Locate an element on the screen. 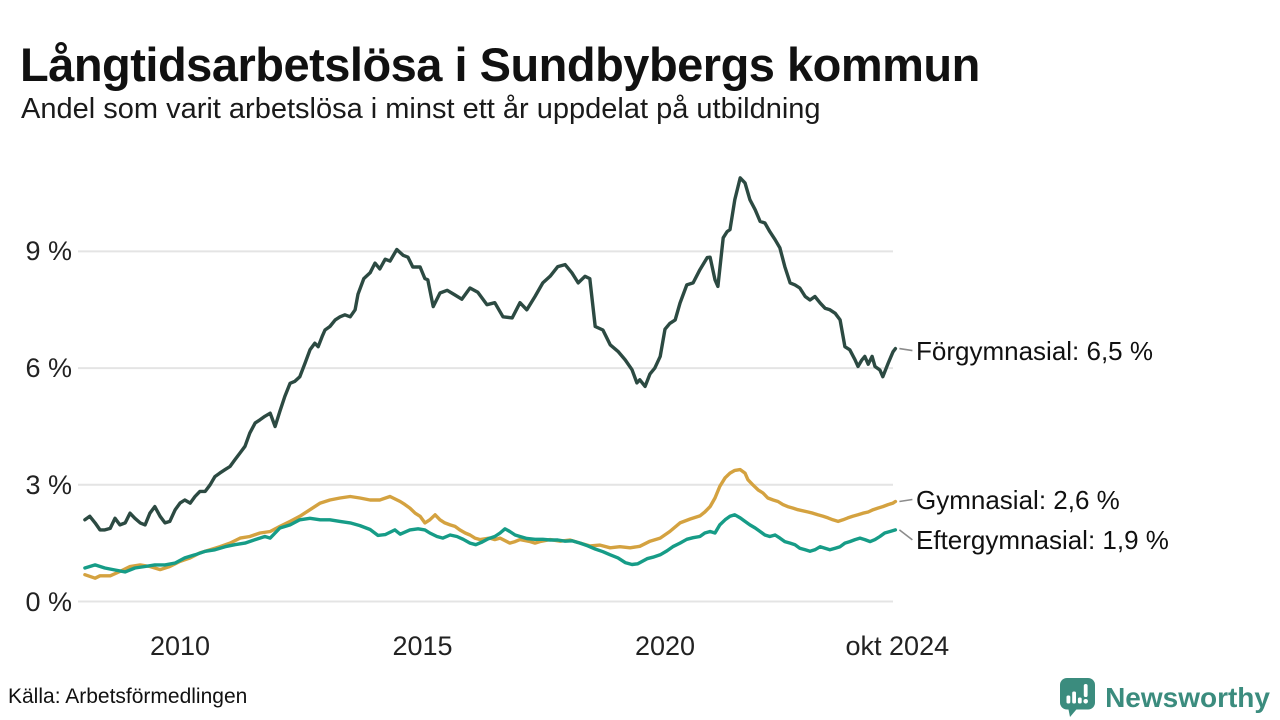  series-end-label-eftergymnasial: Eftergymnasial: 1,9 % is located at coordinates (1042, 539).